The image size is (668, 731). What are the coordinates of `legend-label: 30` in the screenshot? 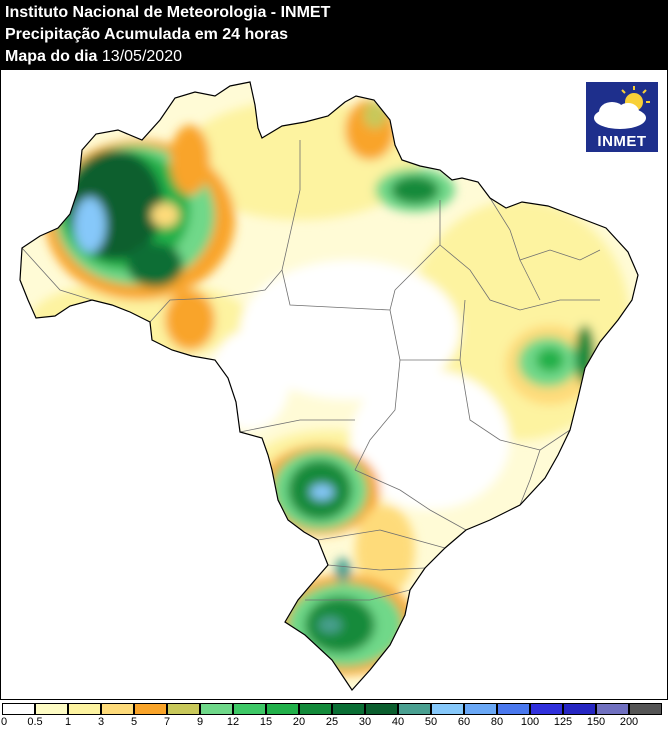 It's located at (365, 722).